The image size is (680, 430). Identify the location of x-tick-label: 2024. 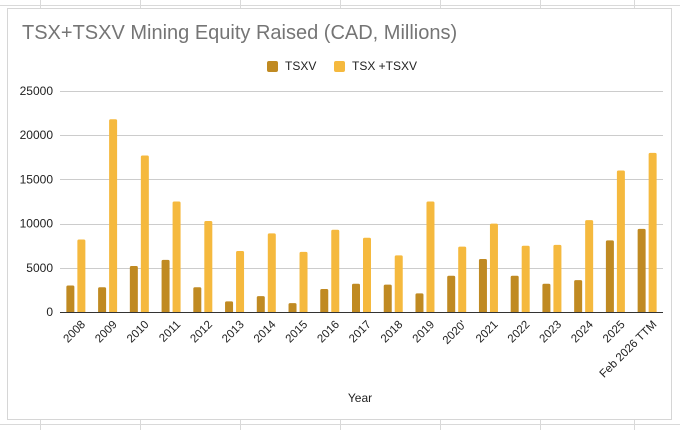
(582, 331).